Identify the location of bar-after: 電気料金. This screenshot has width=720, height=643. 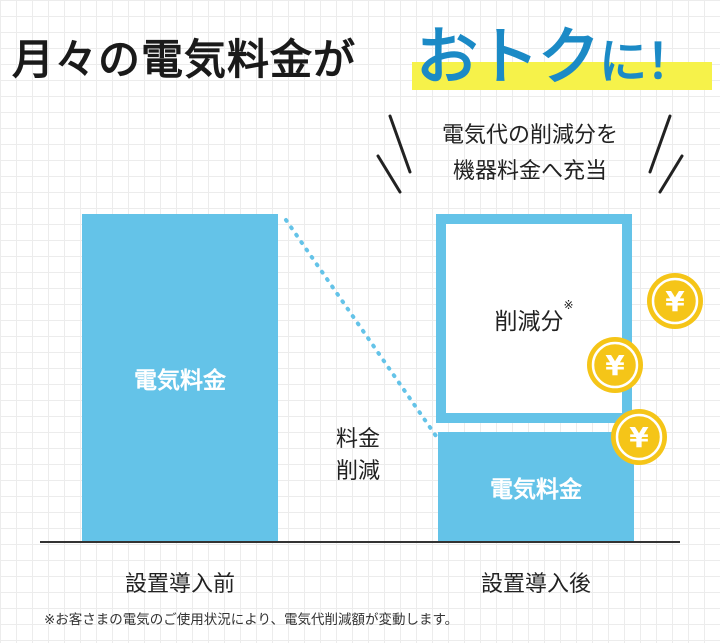
(536, 487).